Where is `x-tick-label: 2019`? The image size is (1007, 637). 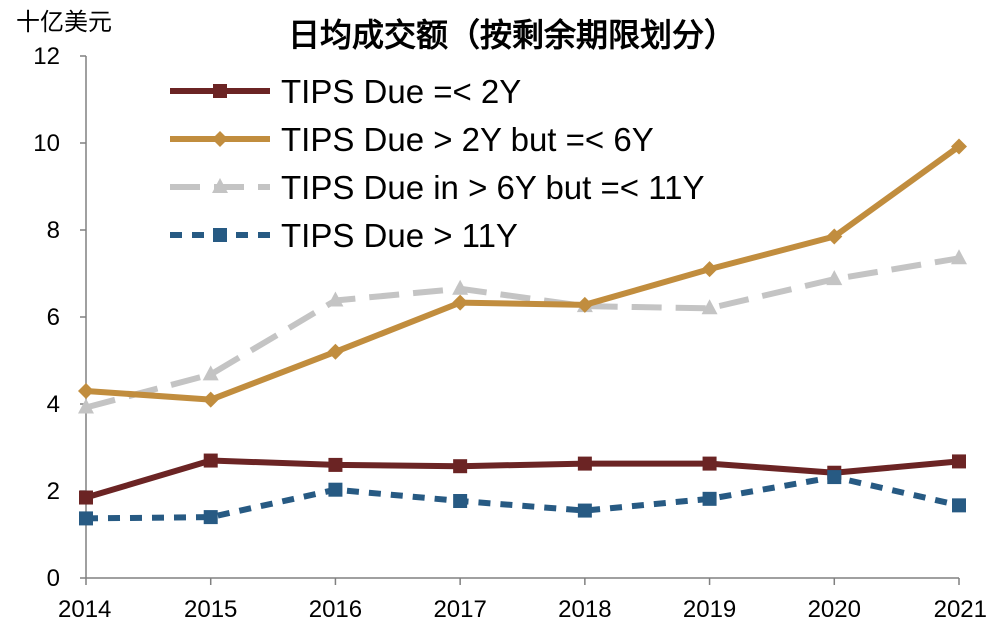
x-tick-label: 2019 is located at coordinates (709, 609).